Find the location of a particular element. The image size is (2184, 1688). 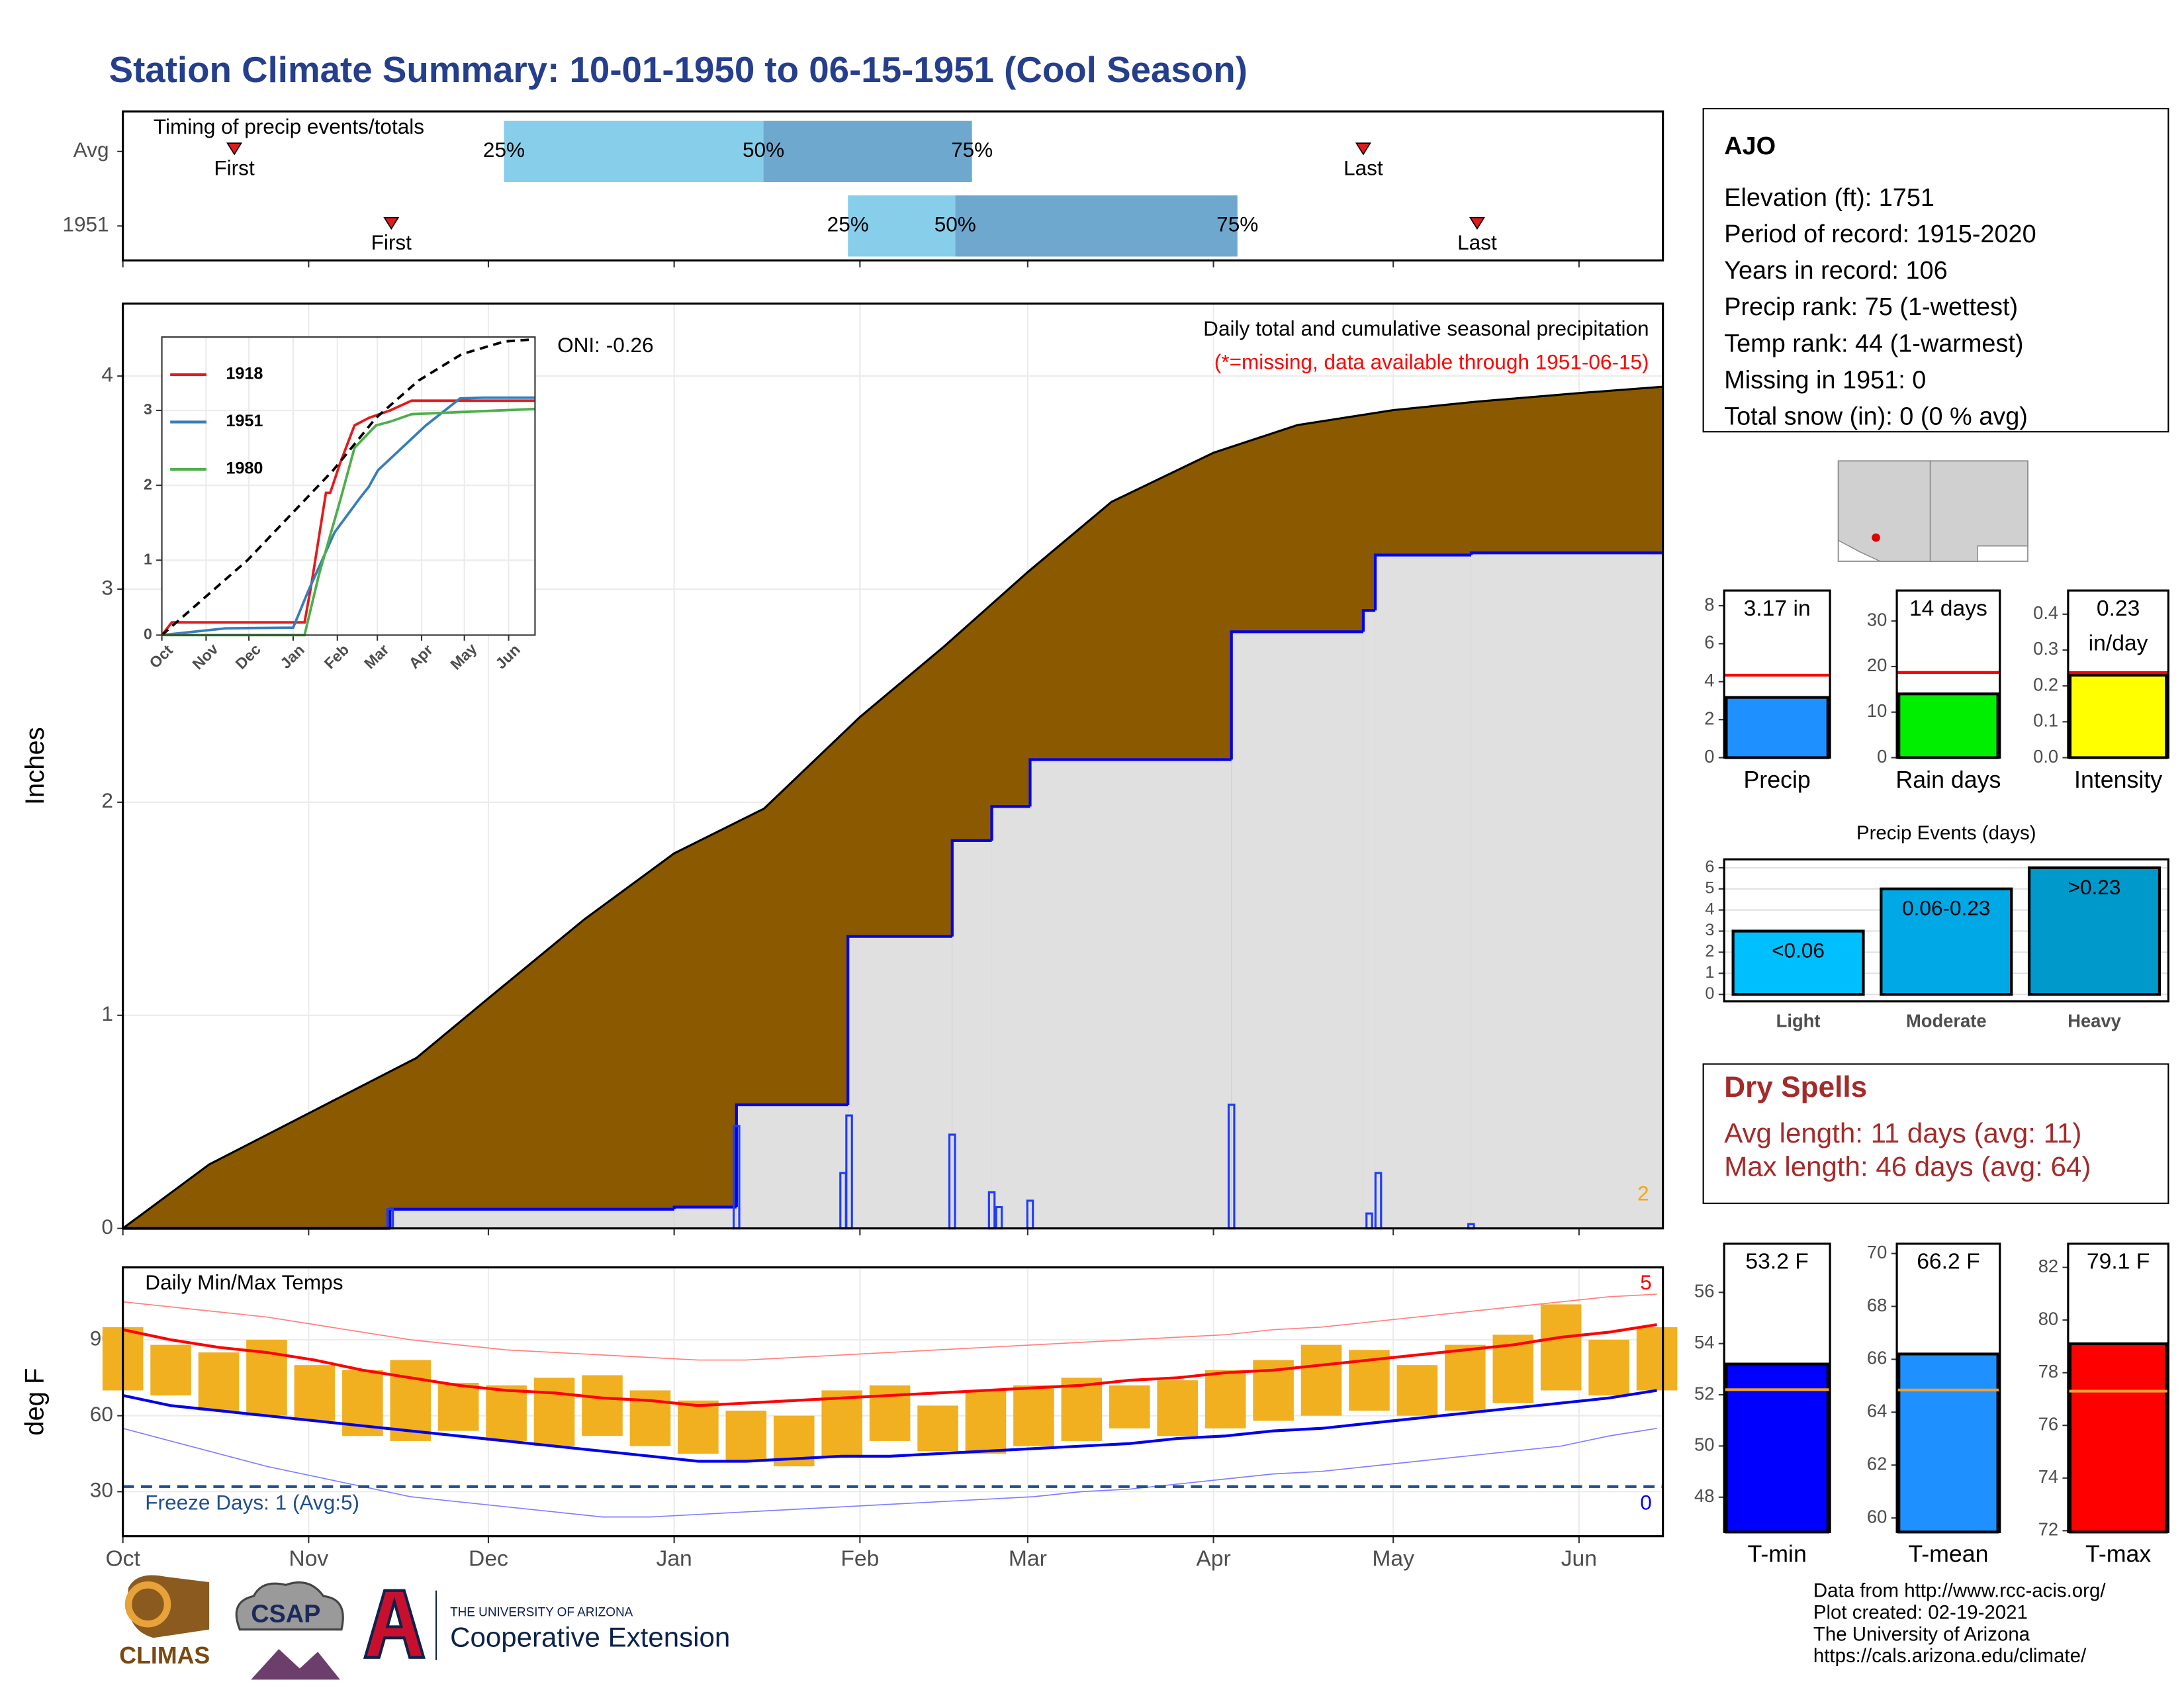

x-tick-label: Oct is located at coordinates (122, 1558).